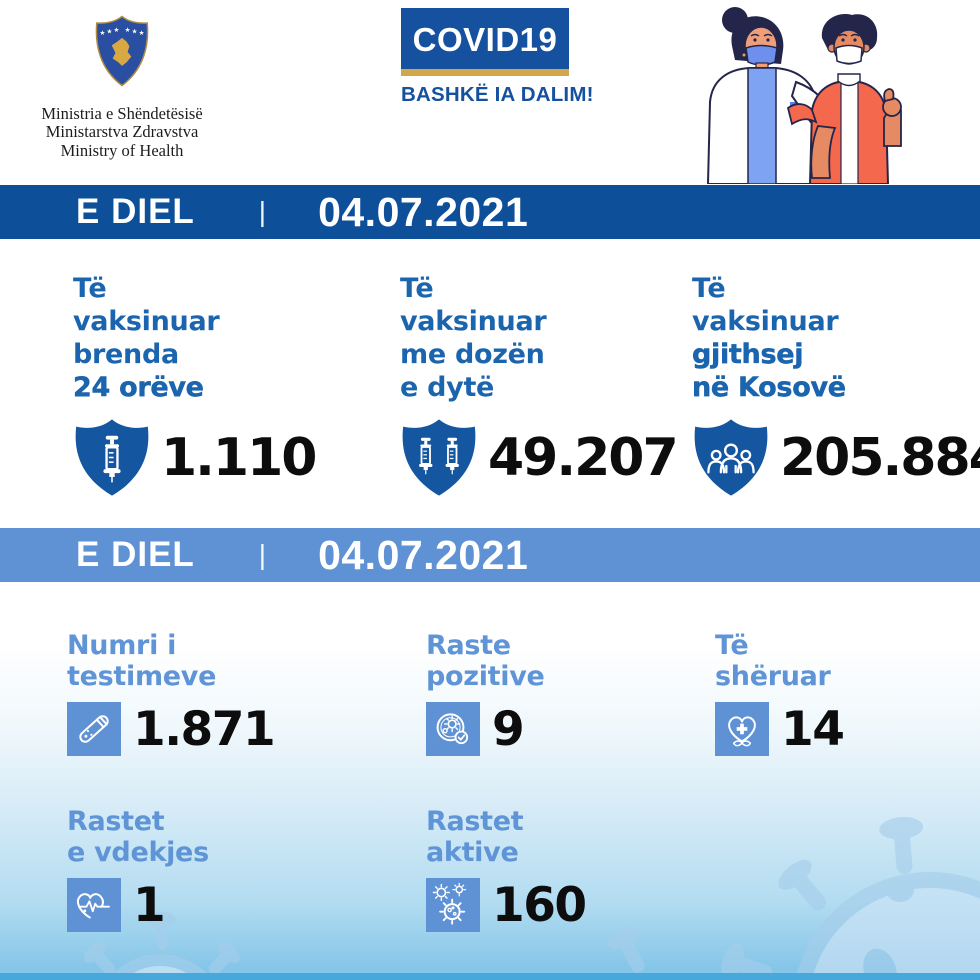 This screenshot has width=980, height=980. I want to click on ministry-name-sq: Ministria e Shëndetësisë, so click(122, 113).